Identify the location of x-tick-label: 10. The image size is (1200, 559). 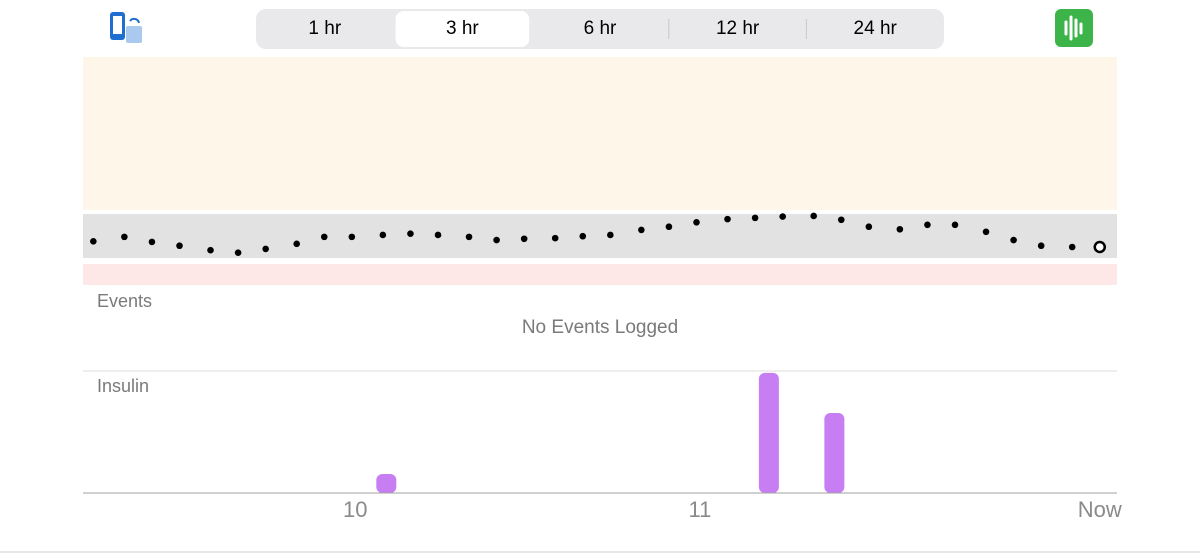
(355, 509).